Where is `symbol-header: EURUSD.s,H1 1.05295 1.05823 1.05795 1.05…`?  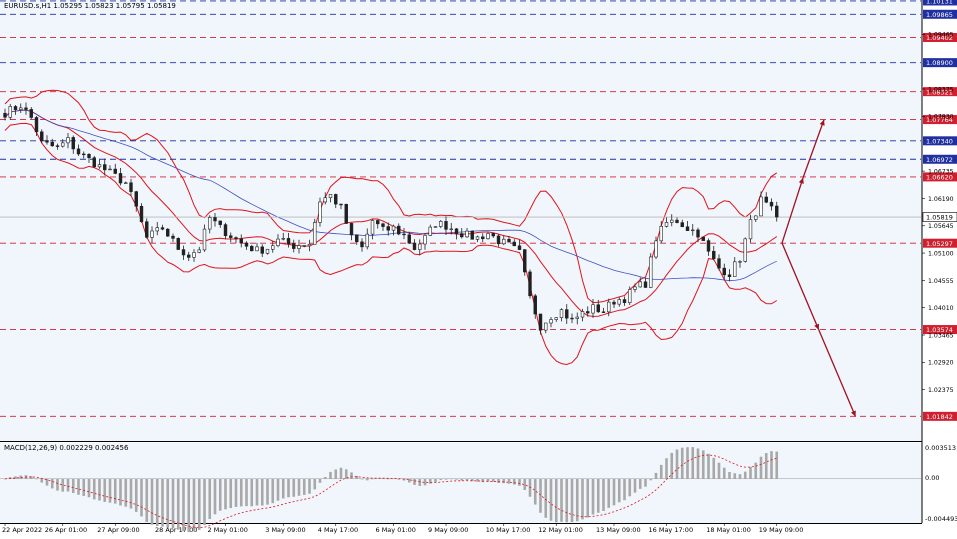
symbol-header: EURUSD.s,H1 1.05295 1.05823 1.05795 1.05… is located at coordinates (90, 6).